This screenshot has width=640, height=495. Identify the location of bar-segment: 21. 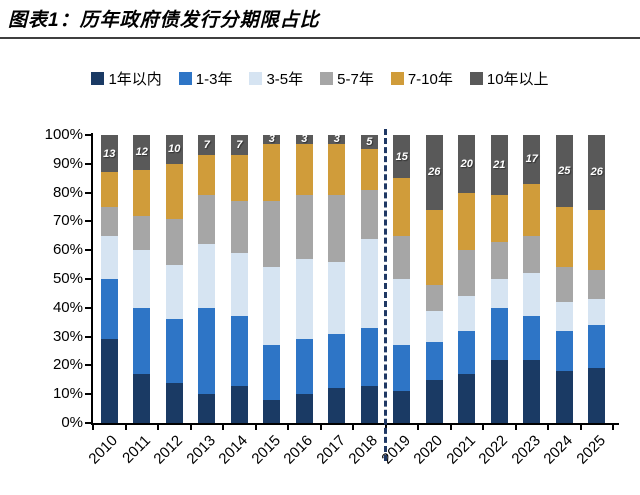
(499, 165).